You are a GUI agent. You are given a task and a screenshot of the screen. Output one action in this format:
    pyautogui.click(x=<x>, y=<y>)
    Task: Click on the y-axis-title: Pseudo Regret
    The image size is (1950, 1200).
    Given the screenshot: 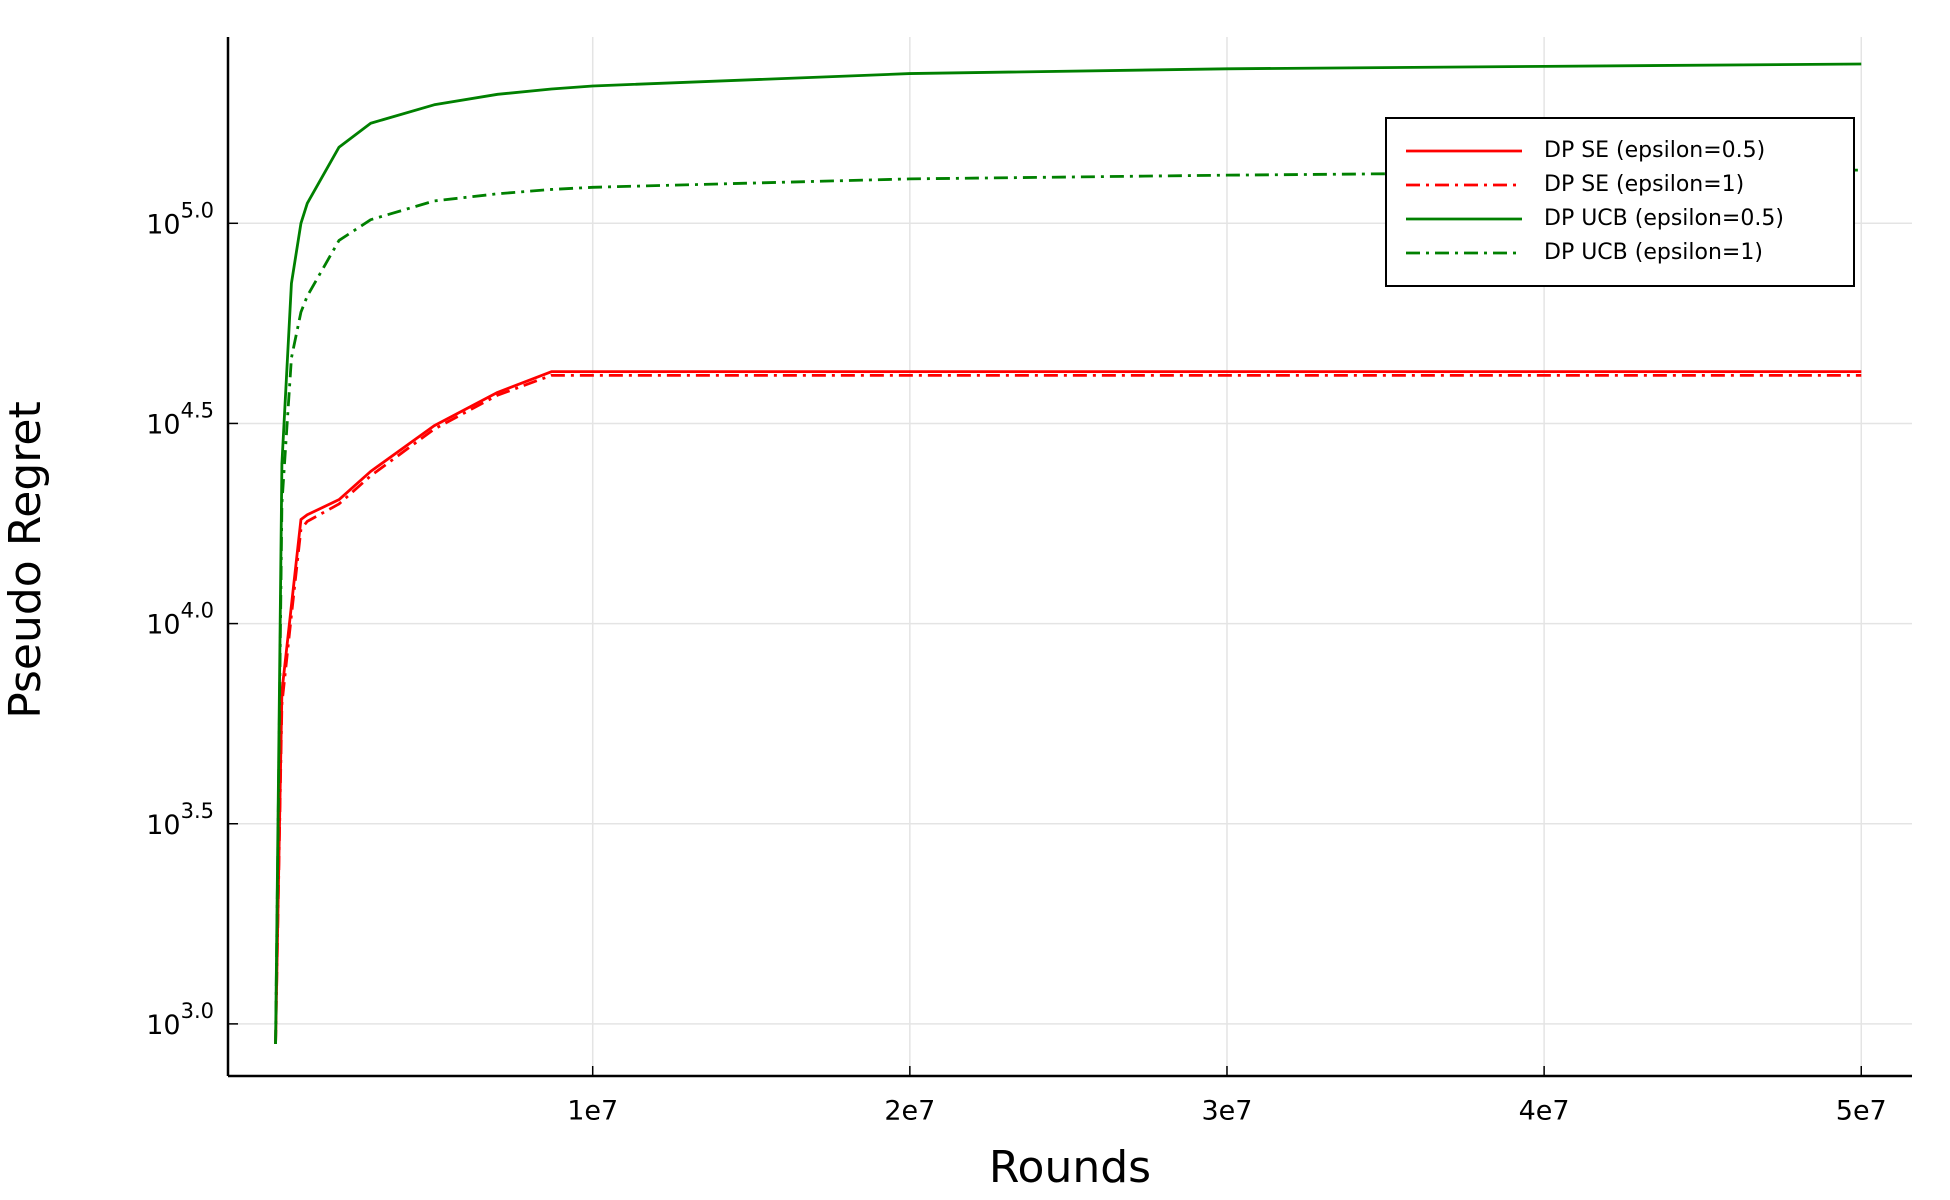 What is the action you would take?
    pyautogui.click(x=25, y=560)
    